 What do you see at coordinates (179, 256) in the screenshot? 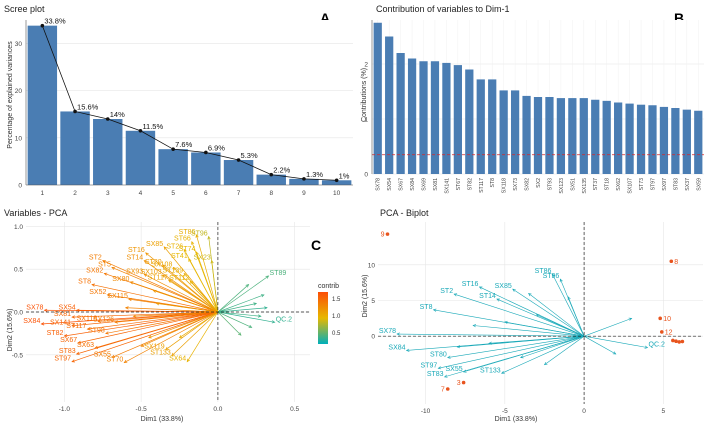
I see `variable-arrow-label: ST41` at bounding box center [179, 256].